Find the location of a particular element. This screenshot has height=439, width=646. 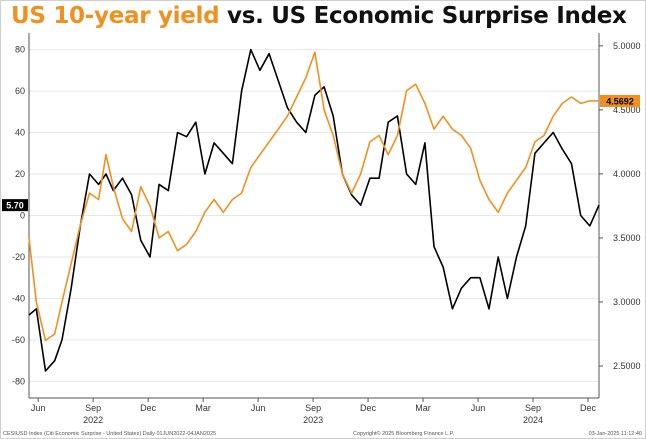

yield-last-badge is located at coordinates (620, 100).